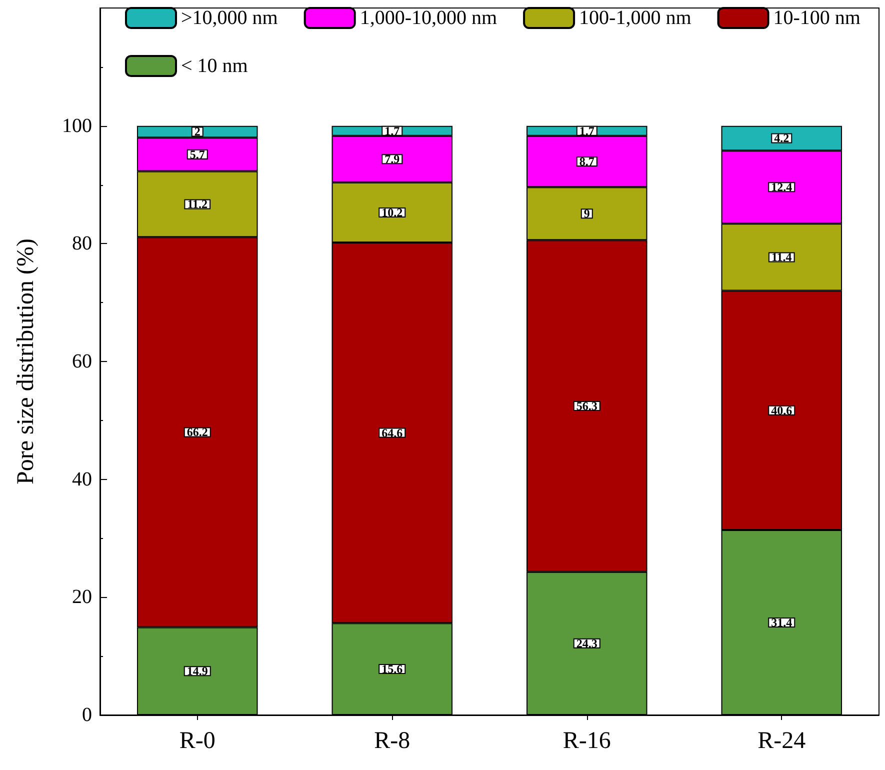 The width and height of the screenshot is (885, 770). What do you see at coordinates (197, 131) in the screenshot?
I see `data-label: 2` at bounding box center [197, 131].